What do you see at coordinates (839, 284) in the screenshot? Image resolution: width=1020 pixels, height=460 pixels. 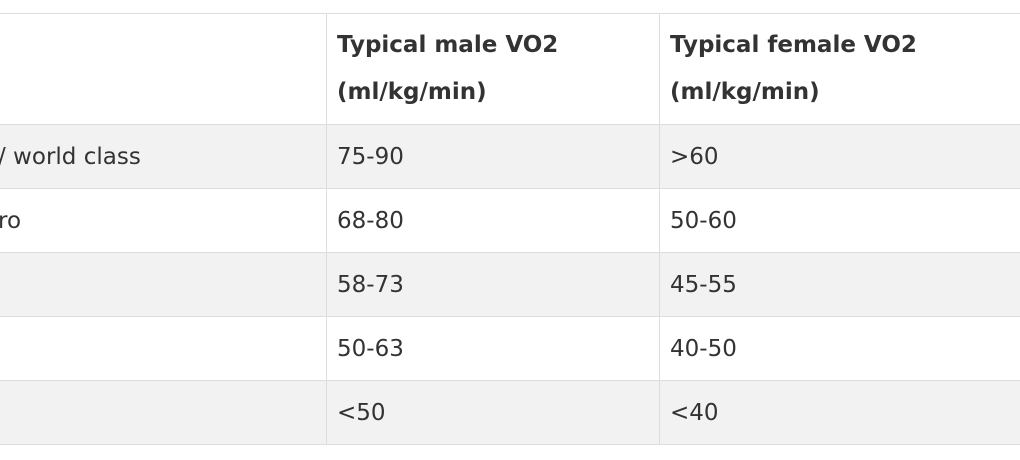 I see `table-cell: 45-55` at bounding box center [839, 284].